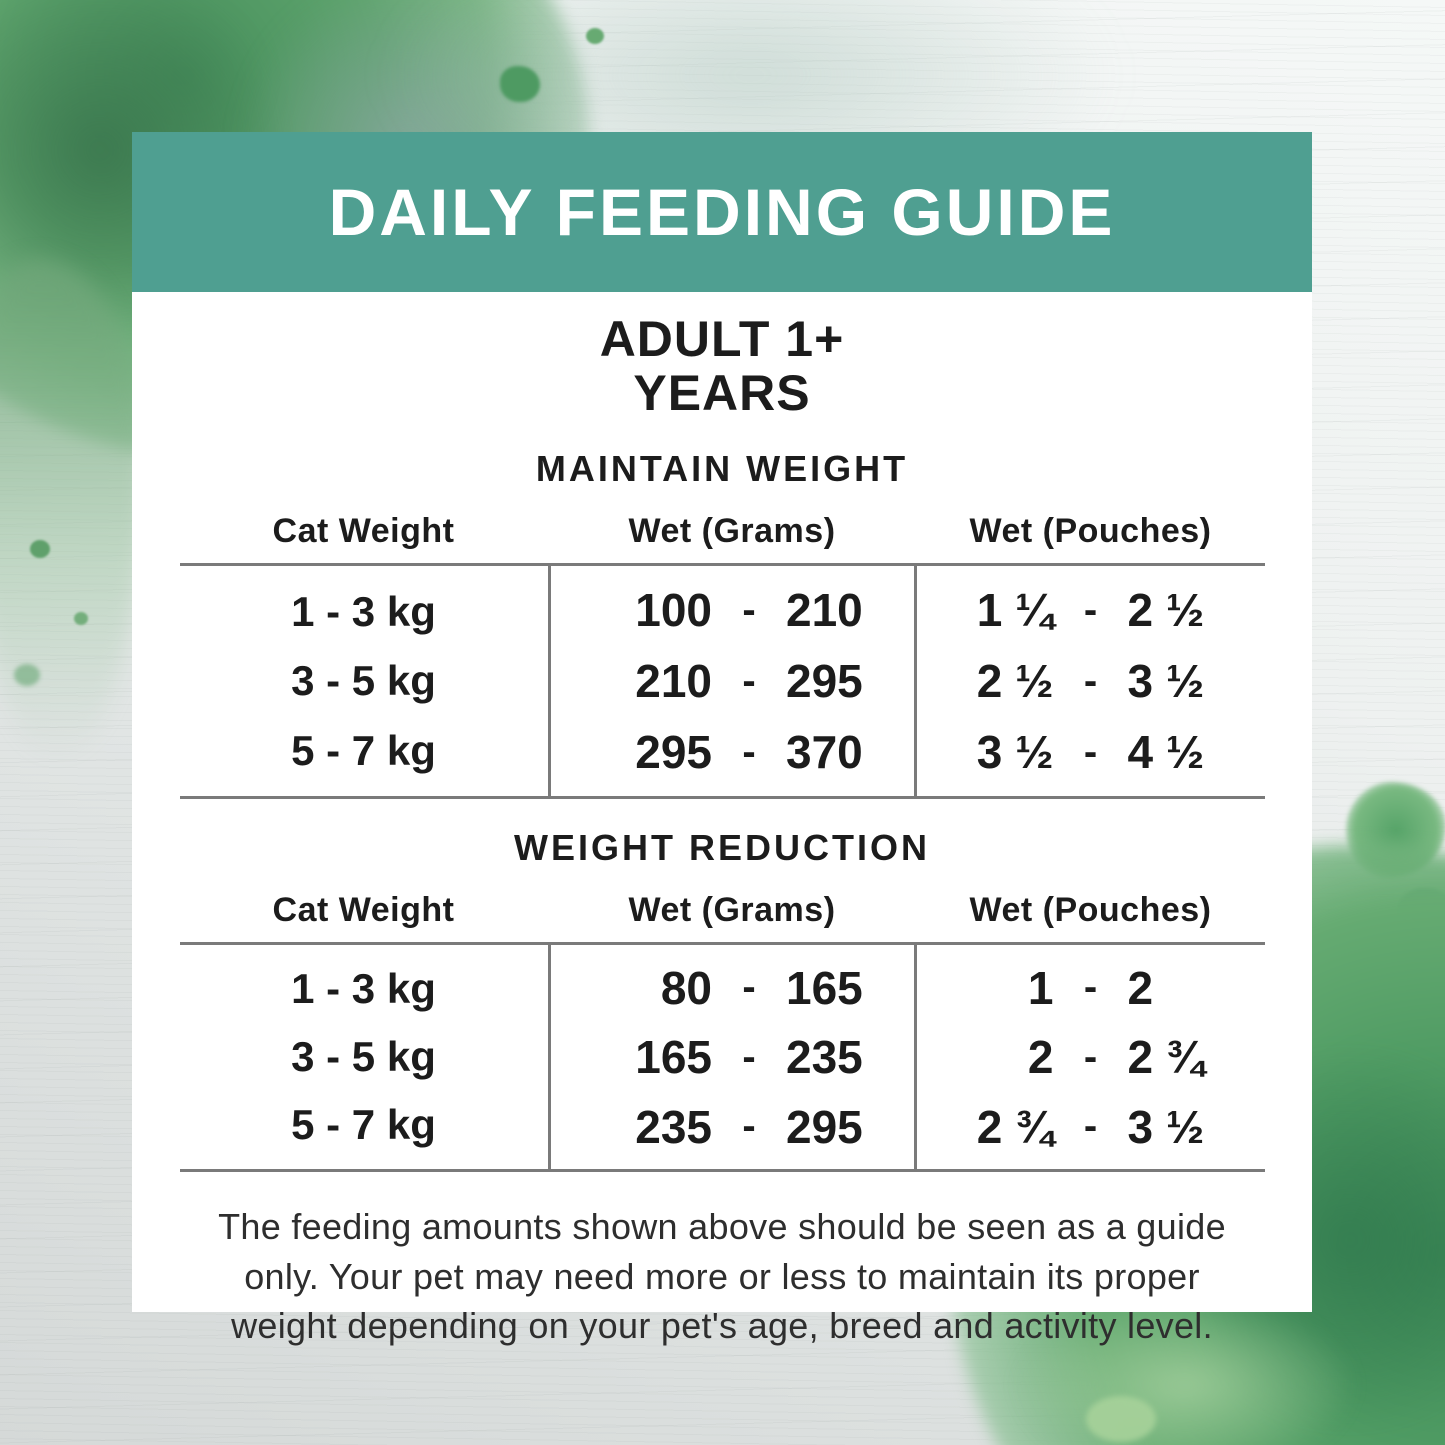 Image resolution: width=1445 pixels, height=1445 pixels. Describe the element at coordinates (732, 988) in the screenshot. I see `table-cell: 80 - 165` at that location.